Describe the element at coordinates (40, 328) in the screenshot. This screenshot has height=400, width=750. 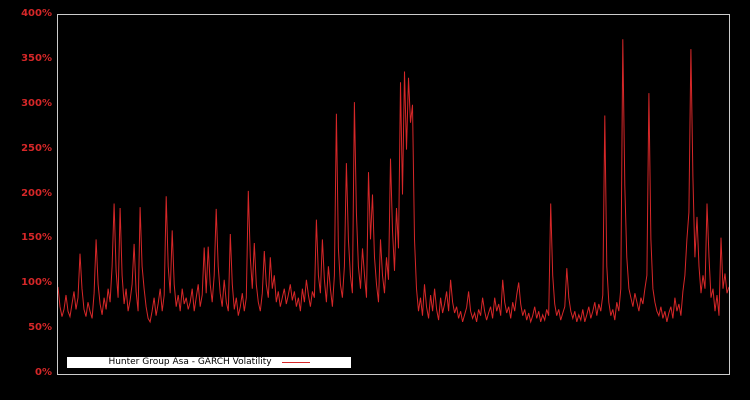
I see `y-tick-label: 50%` at that location.